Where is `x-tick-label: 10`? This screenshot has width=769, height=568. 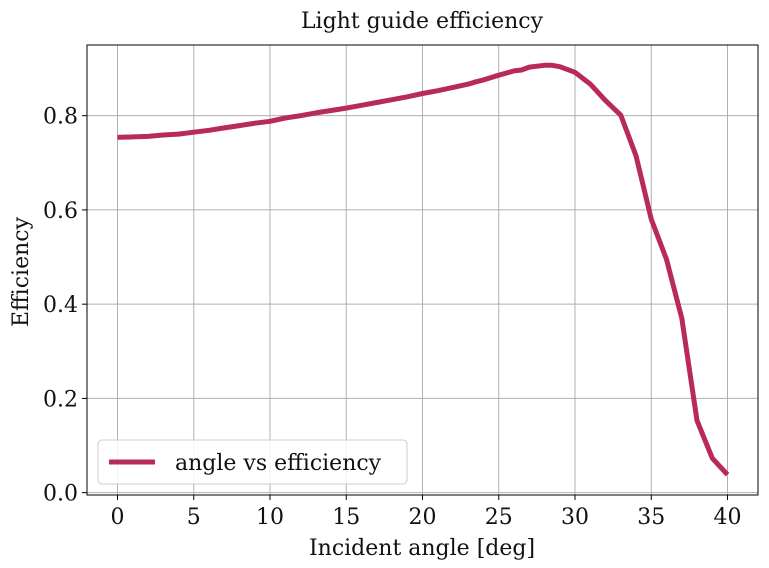
x-tick-label: 10 is located at coordinates (270, 517).